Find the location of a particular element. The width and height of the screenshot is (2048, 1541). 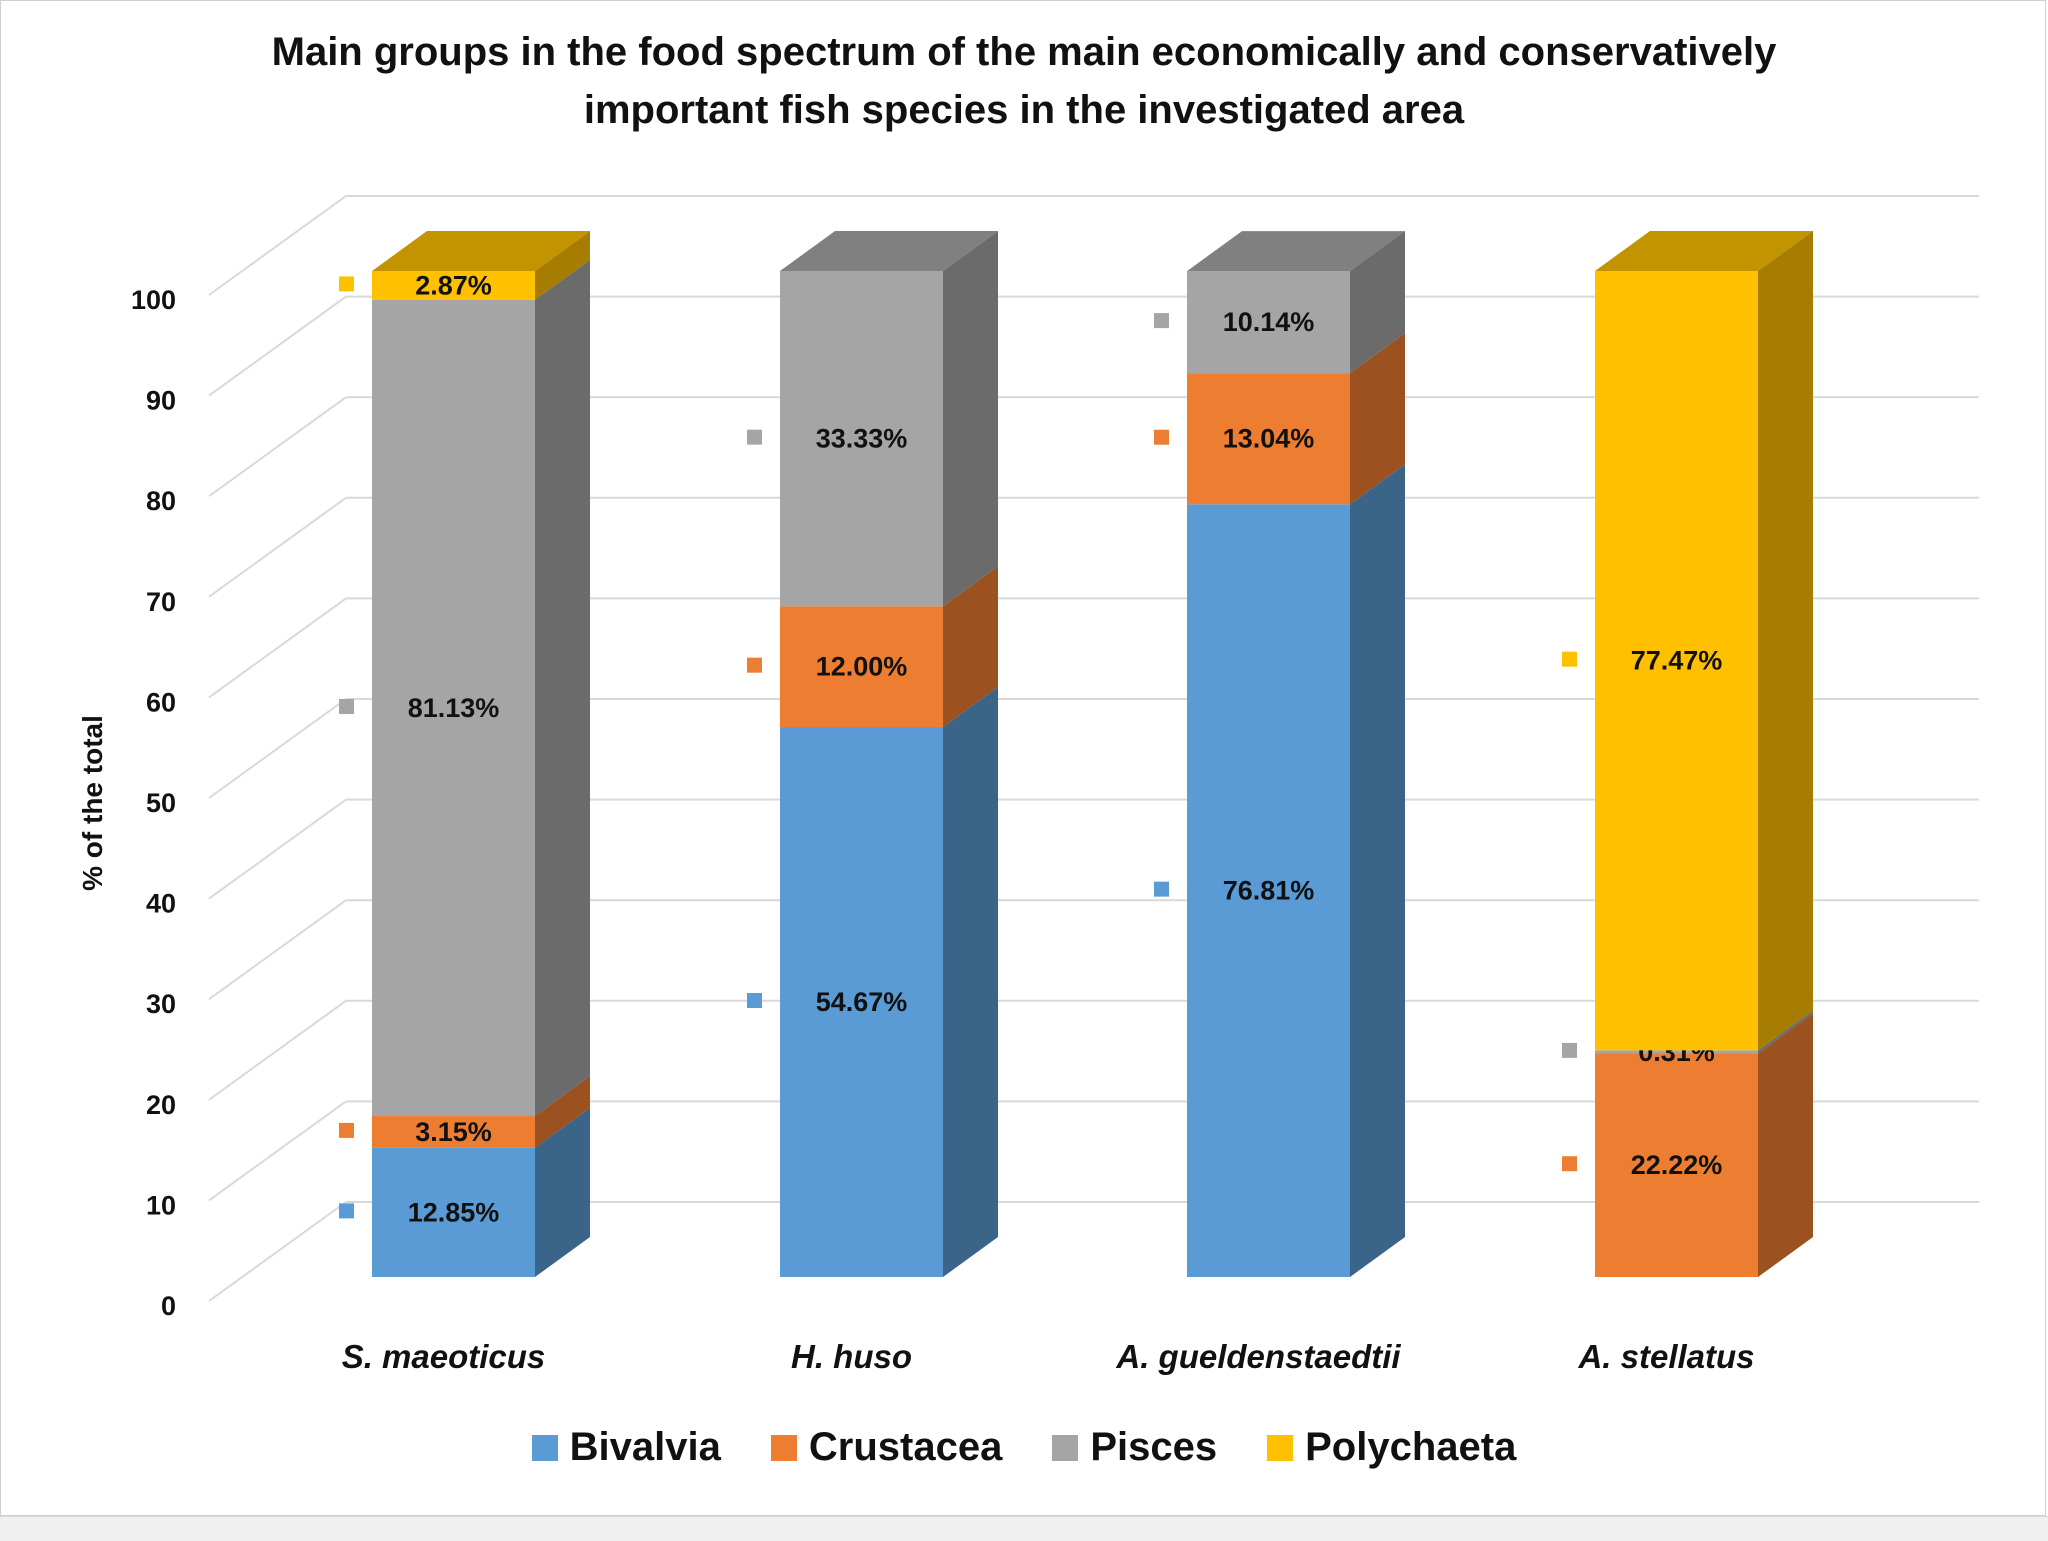

y-tick-label: 50 is located at coordinates (161, 803).